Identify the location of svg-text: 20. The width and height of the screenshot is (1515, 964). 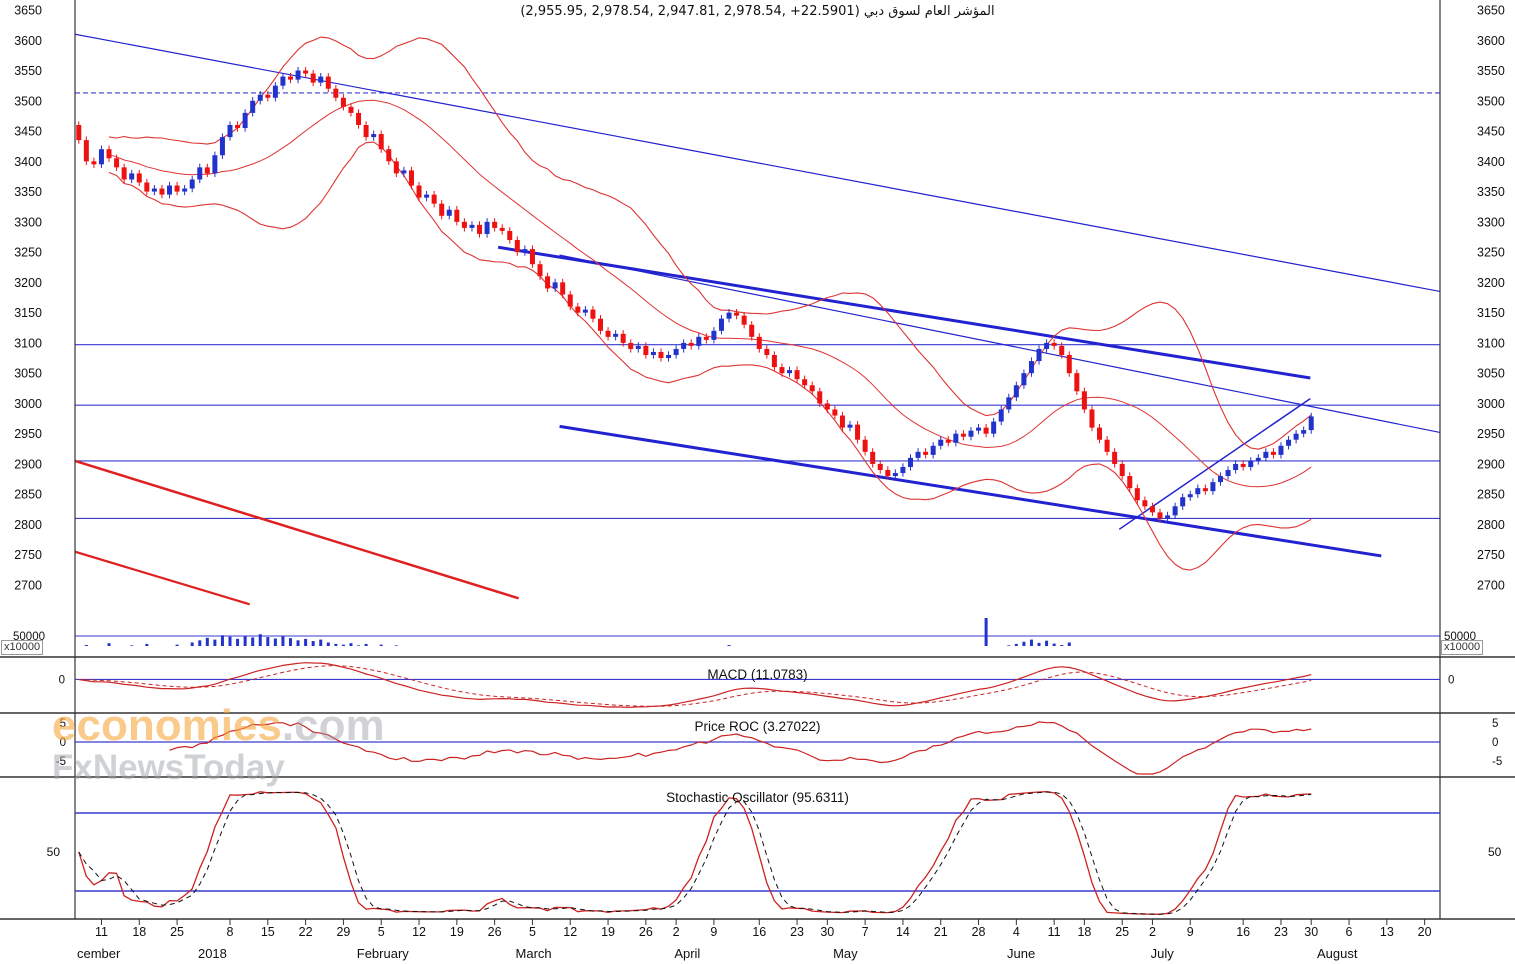
(1425, 932).